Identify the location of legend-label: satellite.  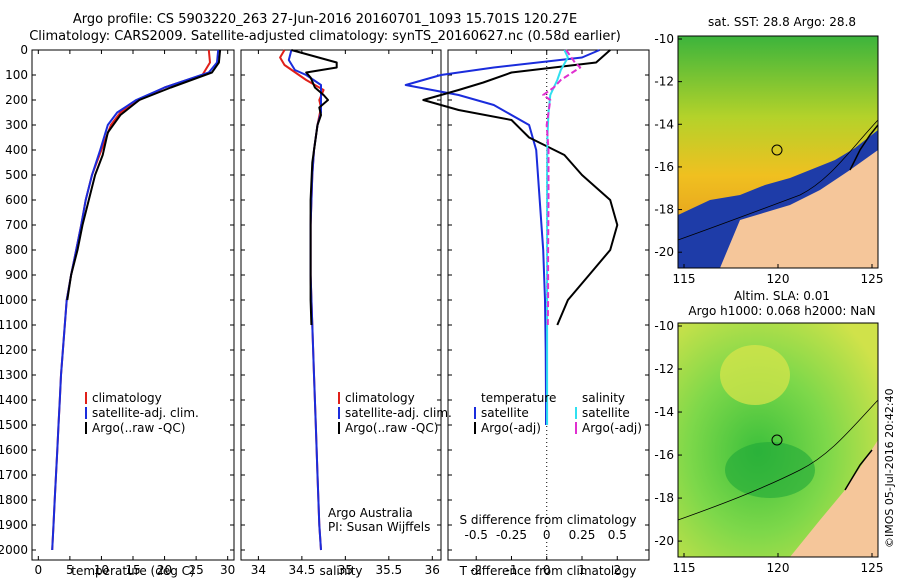
(505, 413).